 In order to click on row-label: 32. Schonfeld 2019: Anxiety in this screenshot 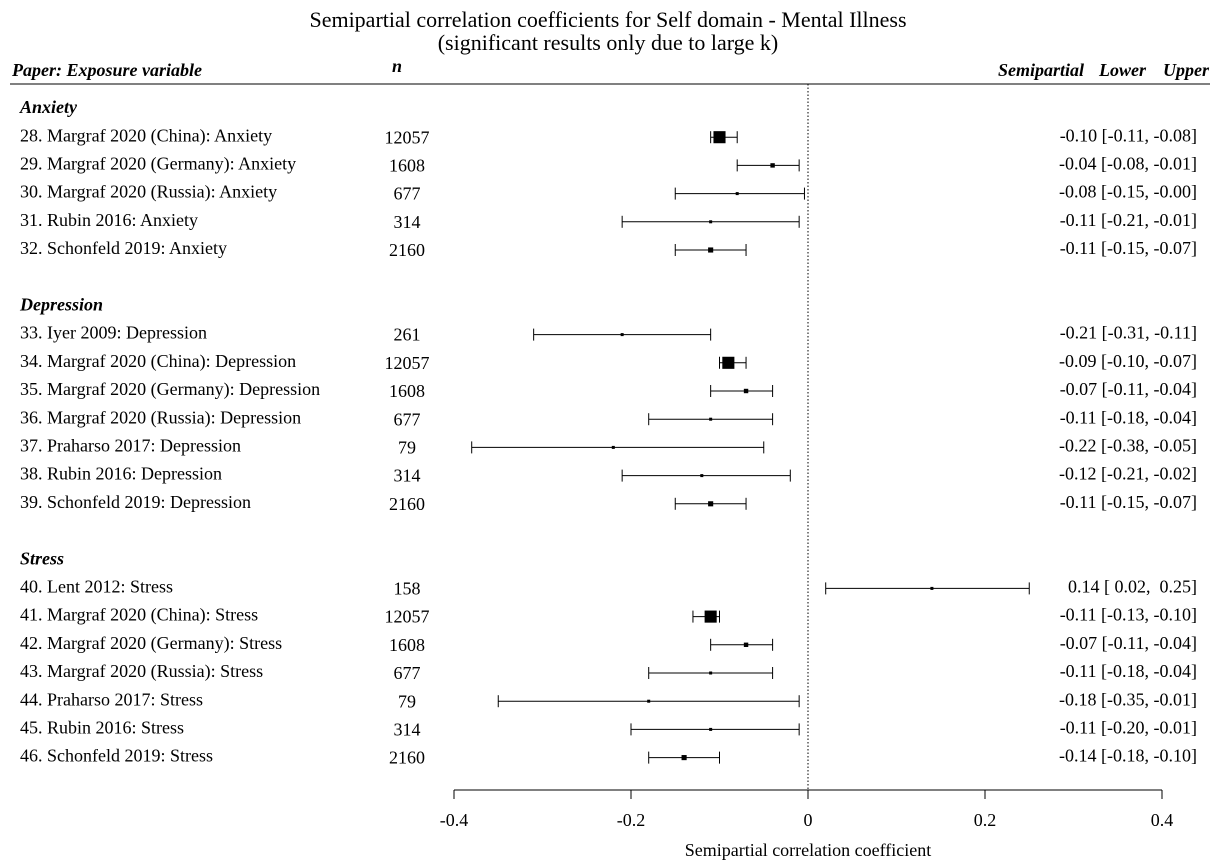, I will do `click(123, 248)`.